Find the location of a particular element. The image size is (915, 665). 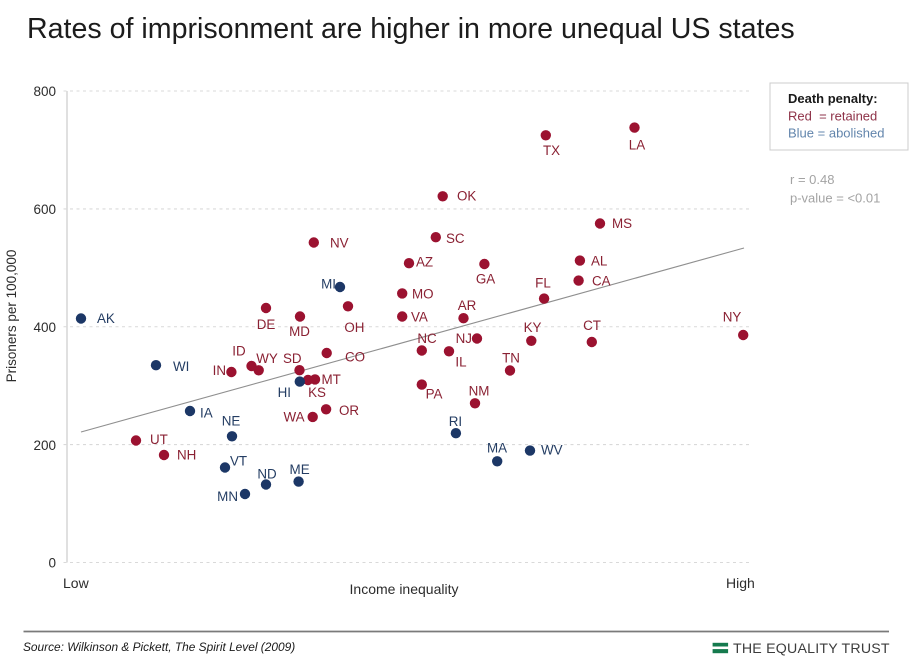

svg-text: AL is located at coordinates (599, 261).